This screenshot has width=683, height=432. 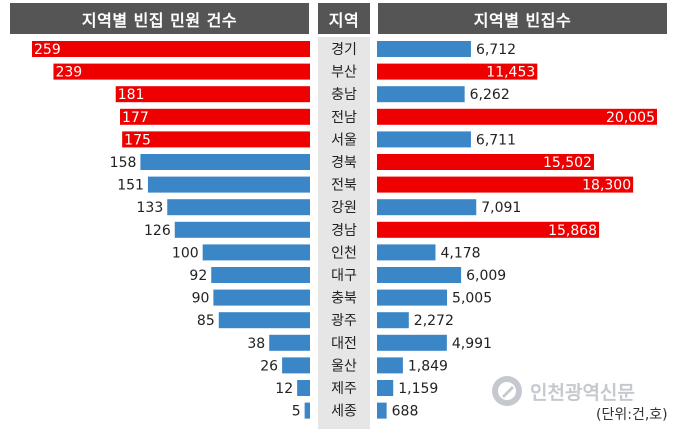 What do you see at coordinates (522, 18) in the screenshot?
I see `right-chart-title: 지역별 빈집수` at bounding box center [522, 18].